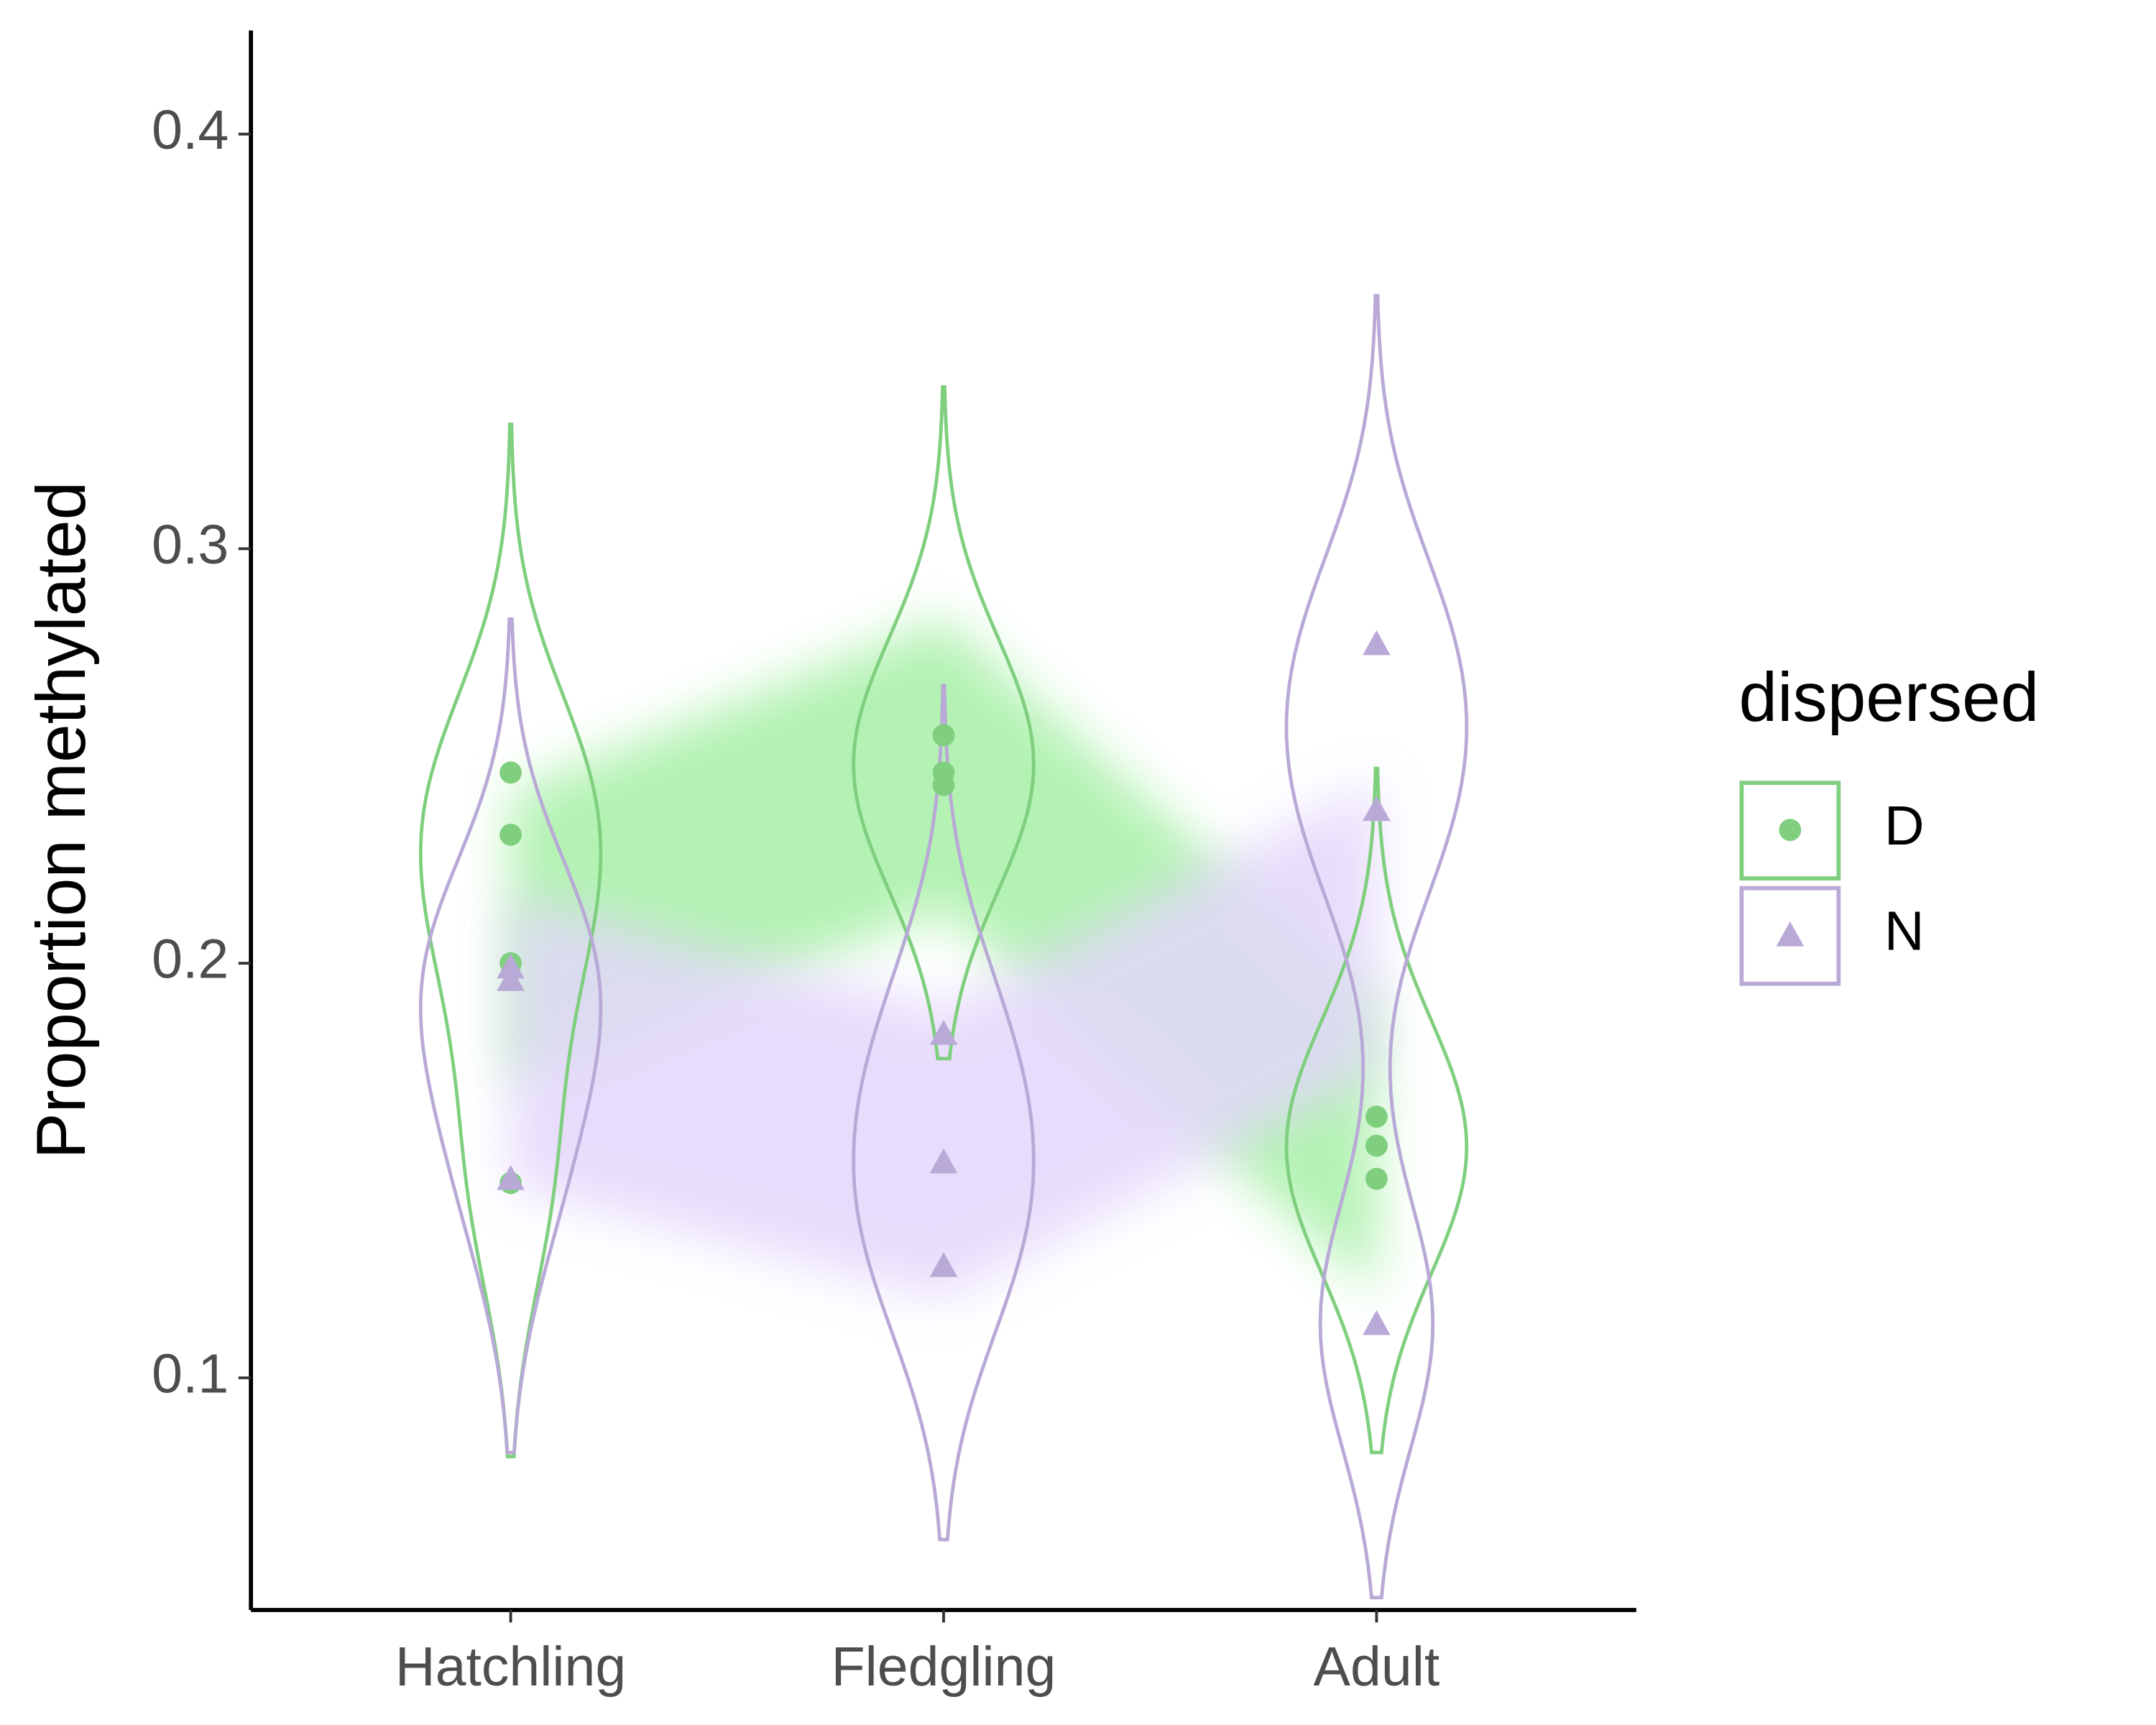  Describe the element at coordinates (1832, 883) in the screenshot. I see `legend: DN` at that location.